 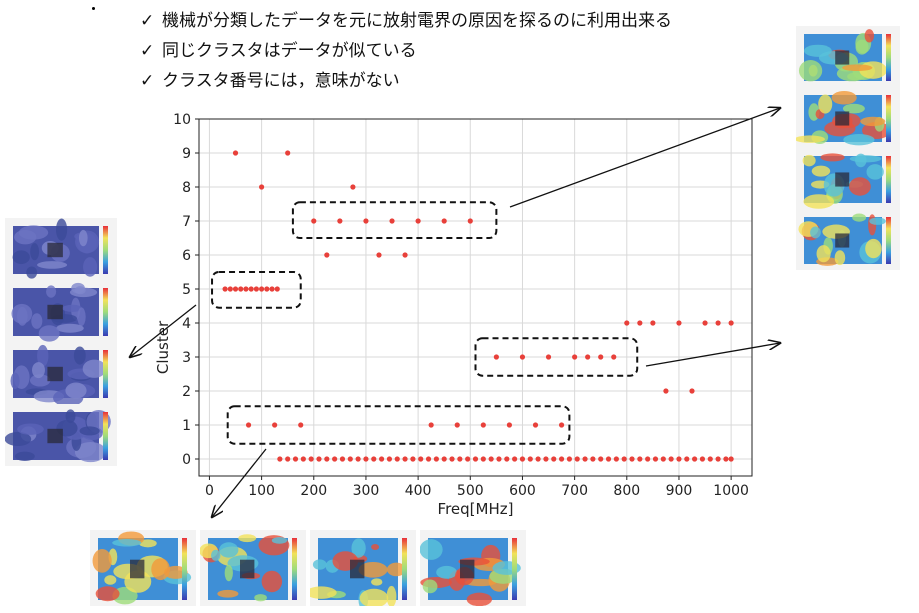 What do you see at coordinates (574, 491) in the screenshot?
I see `x-tick-label: 700` at bounding box center [574, 491].